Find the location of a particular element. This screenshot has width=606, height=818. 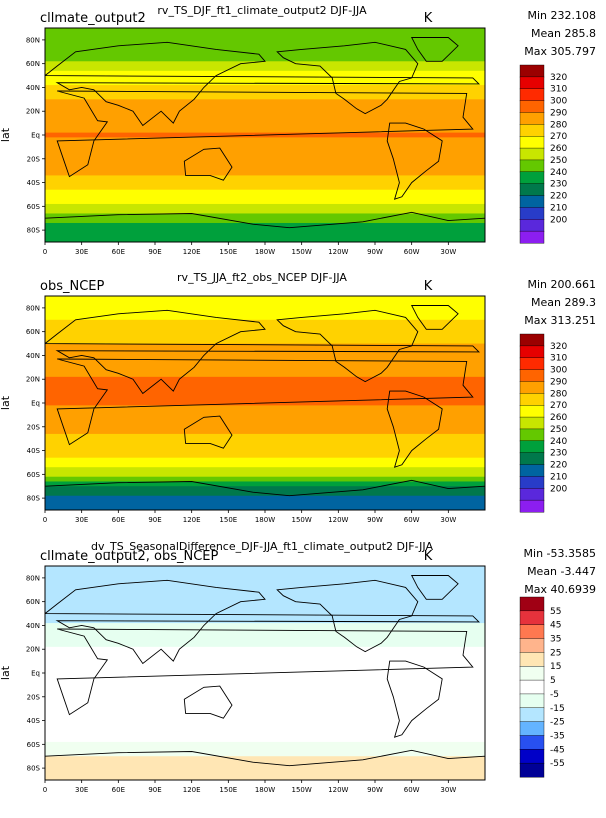

colorbar-label: 200 is located at coordinates (558, 489).